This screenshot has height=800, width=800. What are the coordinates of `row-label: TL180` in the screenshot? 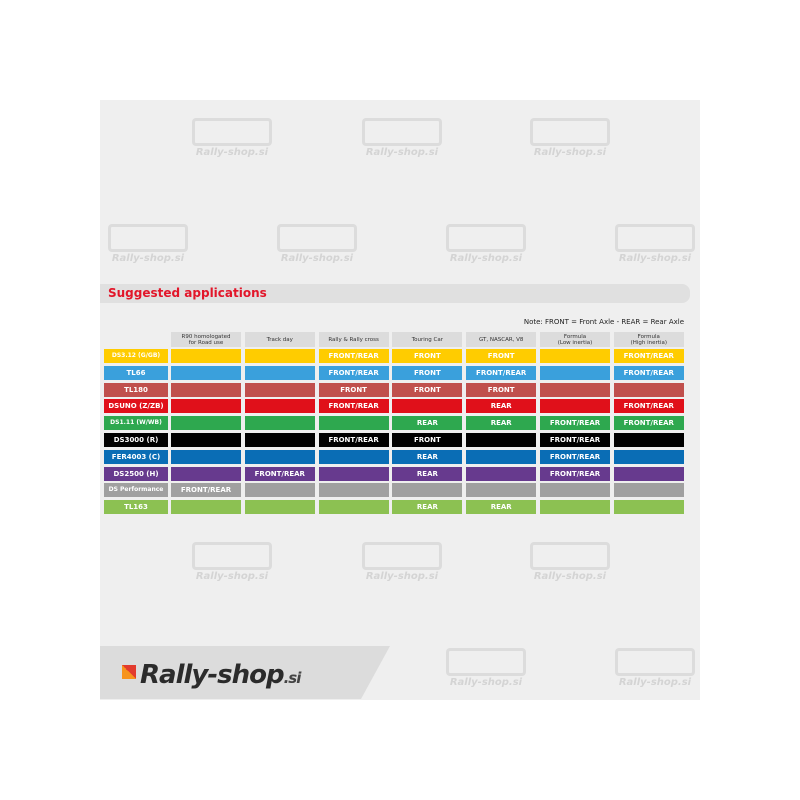 It's located at (136, 389).